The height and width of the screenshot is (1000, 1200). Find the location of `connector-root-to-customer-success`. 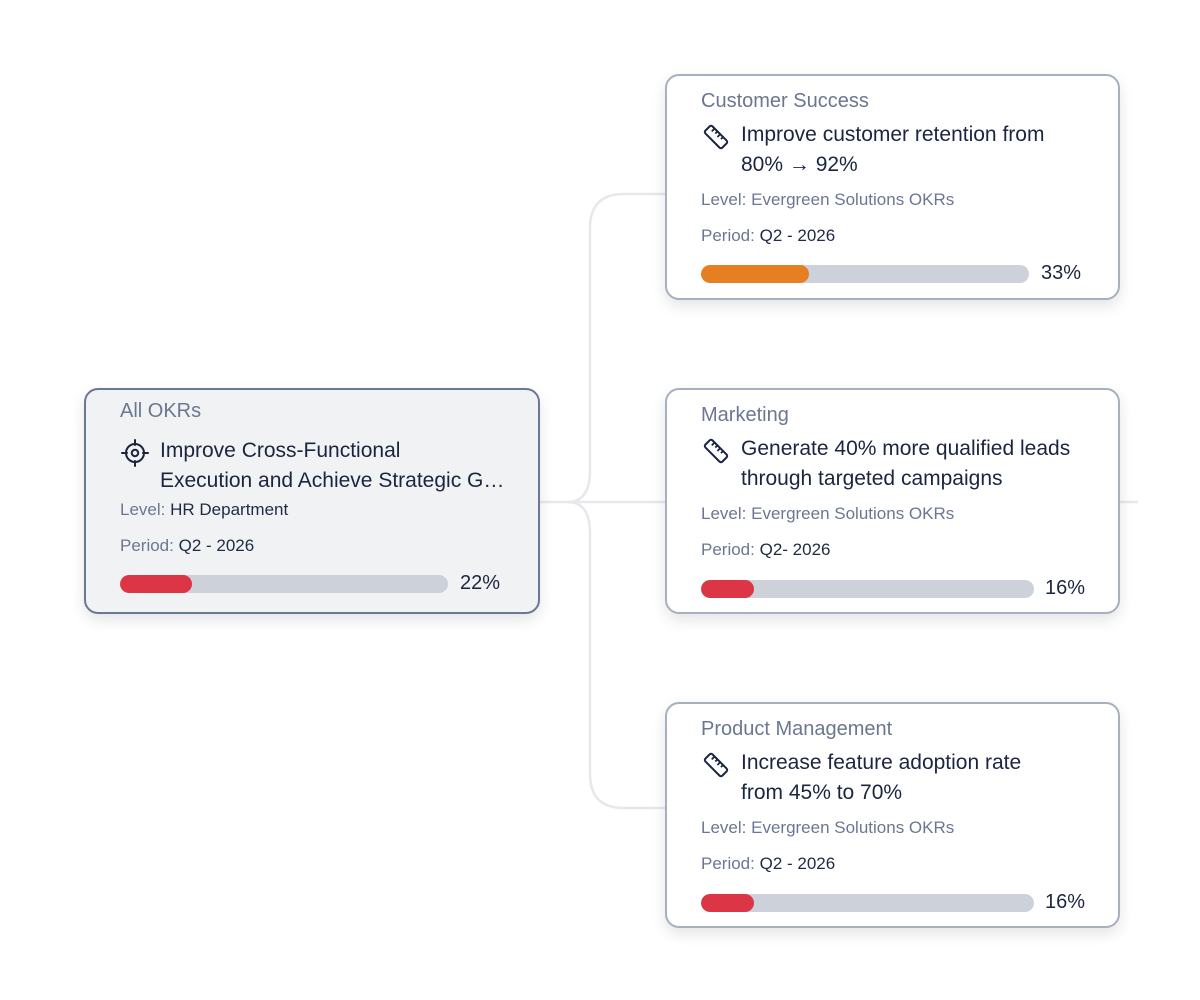

connector-root-to-customer-success is located at coordinates (616, 348).